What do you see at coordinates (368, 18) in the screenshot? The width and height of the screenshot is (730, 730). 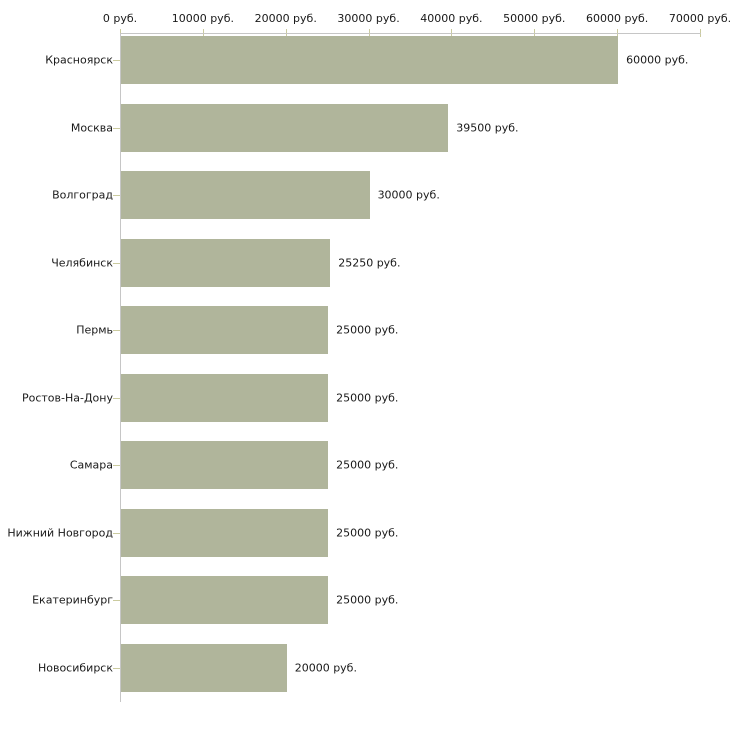 I see `x-axis-tick-label: 30000 руб.` at bounding box center [368, 18].